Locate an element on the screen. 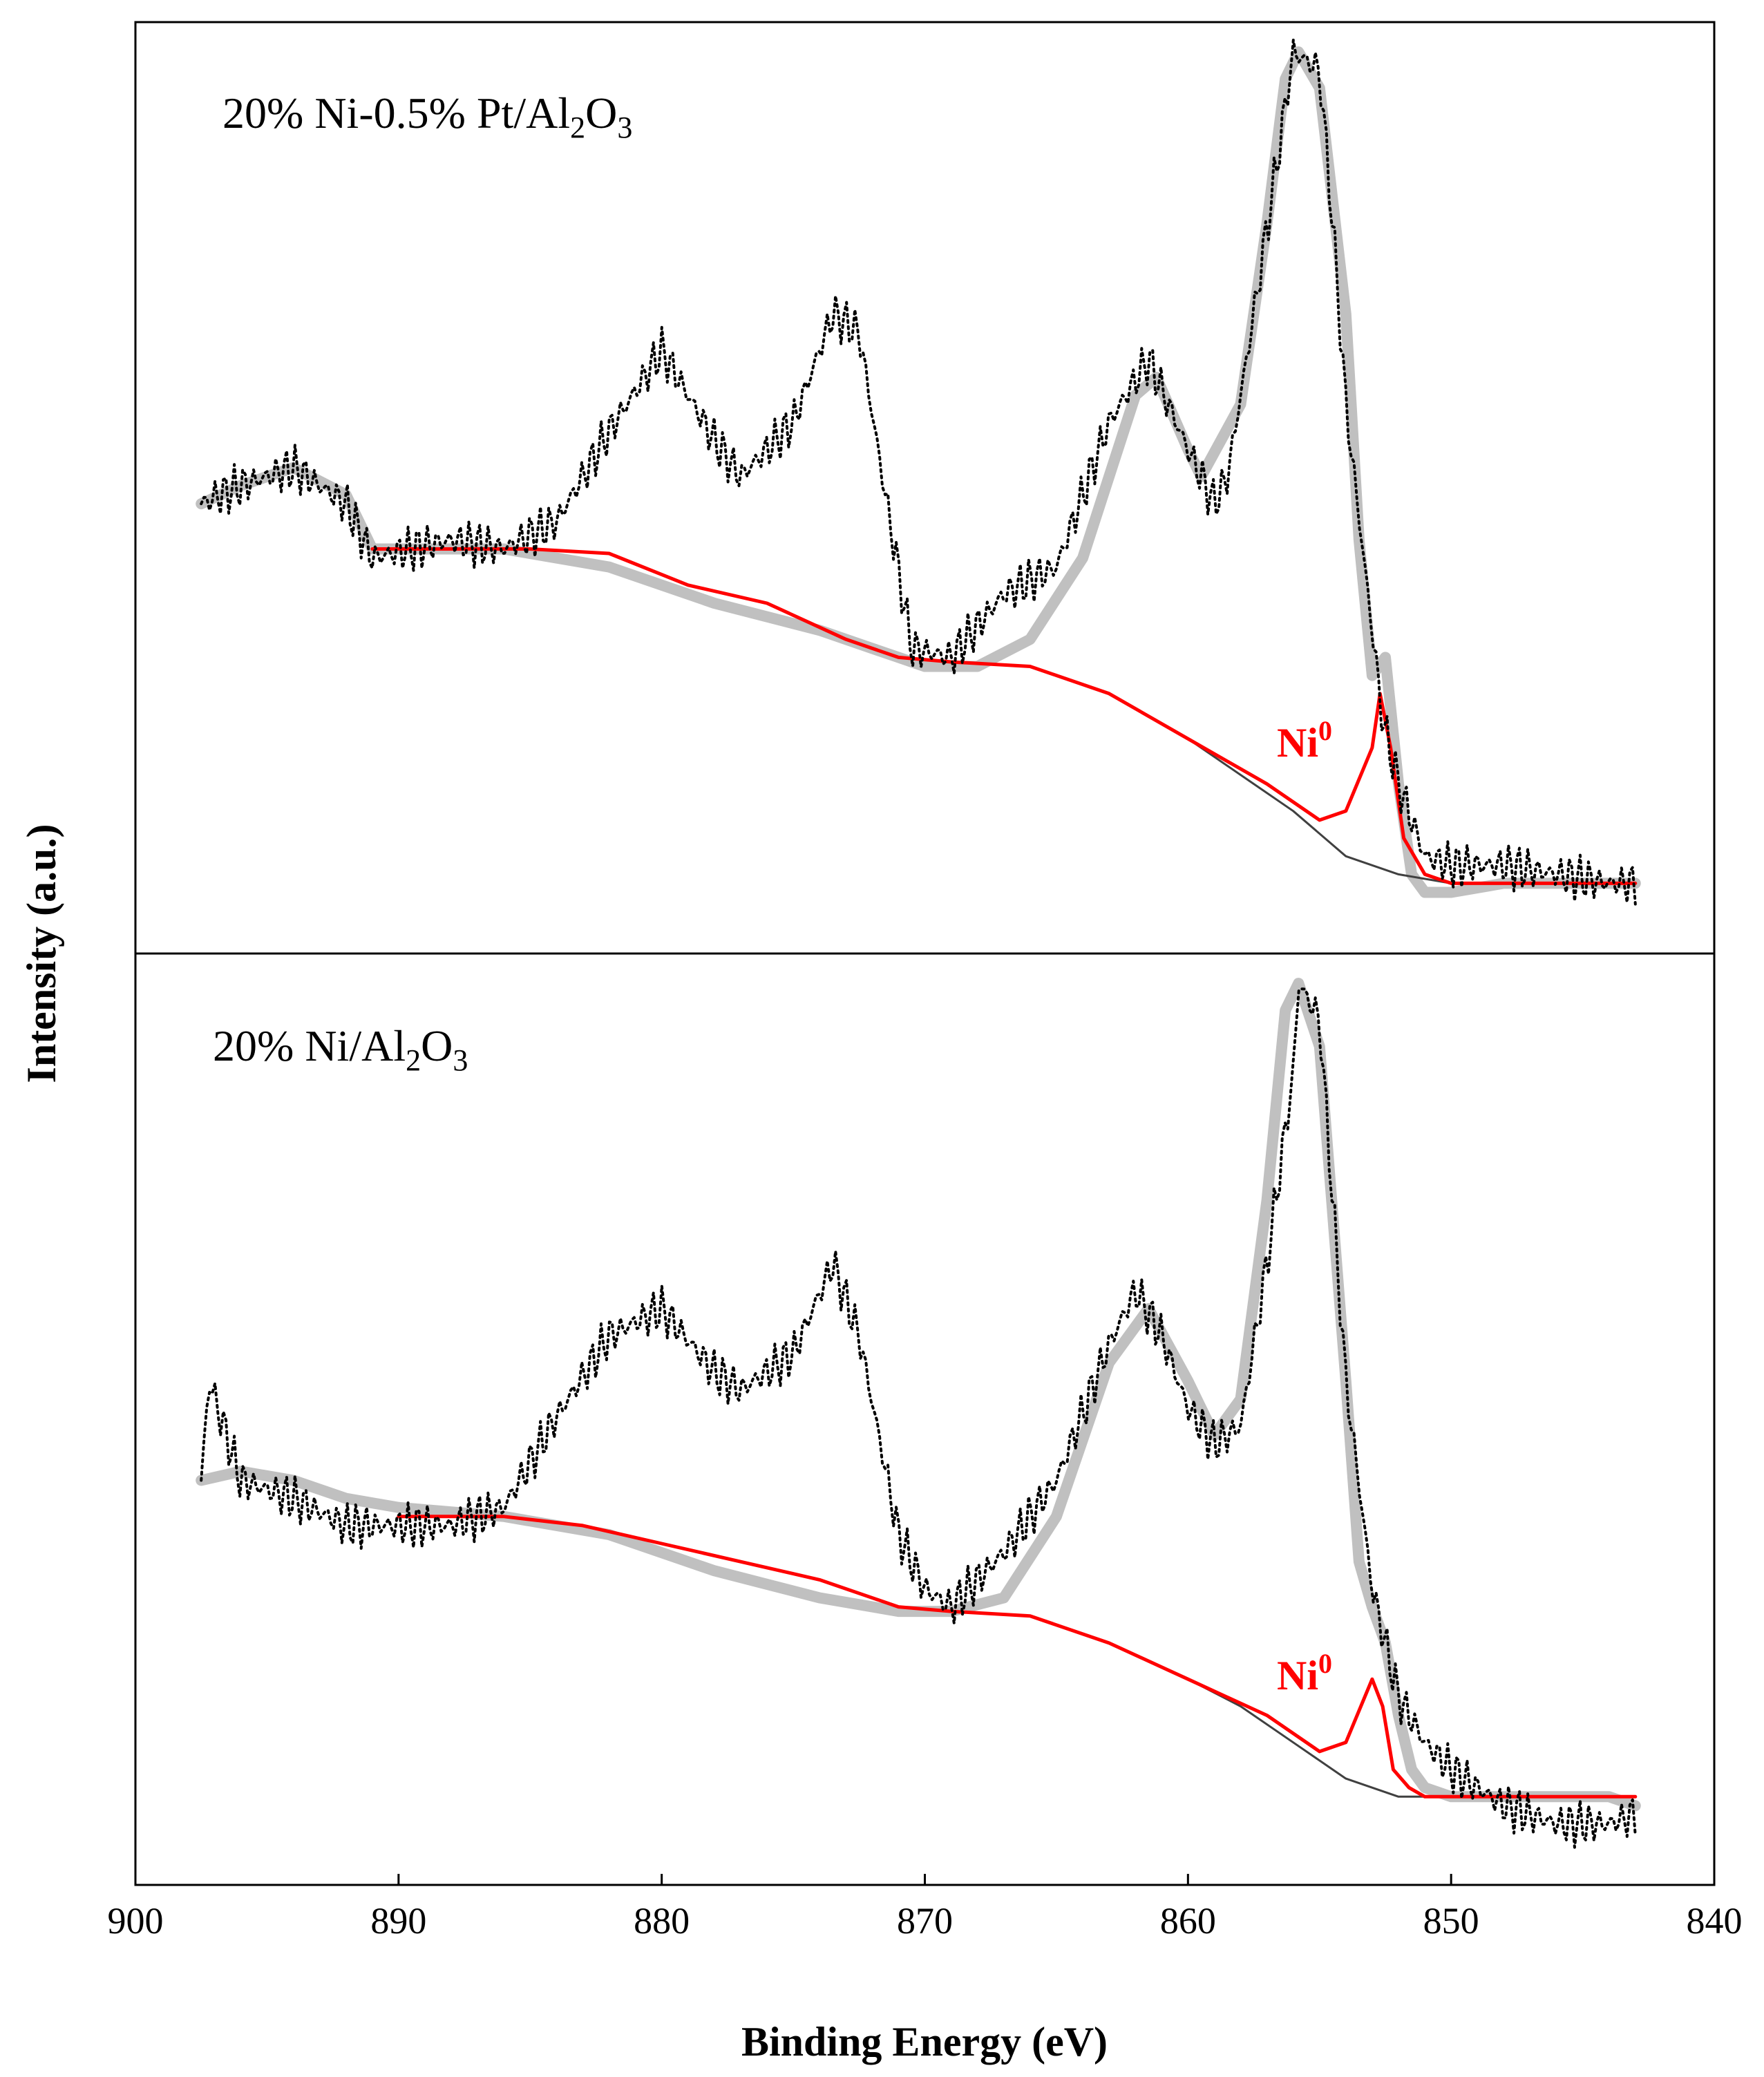 This screenshot has width=1764, height=2077. bottom-panel-title: 20% Ni/Al2O3 is located at coordinates (341, 1049).